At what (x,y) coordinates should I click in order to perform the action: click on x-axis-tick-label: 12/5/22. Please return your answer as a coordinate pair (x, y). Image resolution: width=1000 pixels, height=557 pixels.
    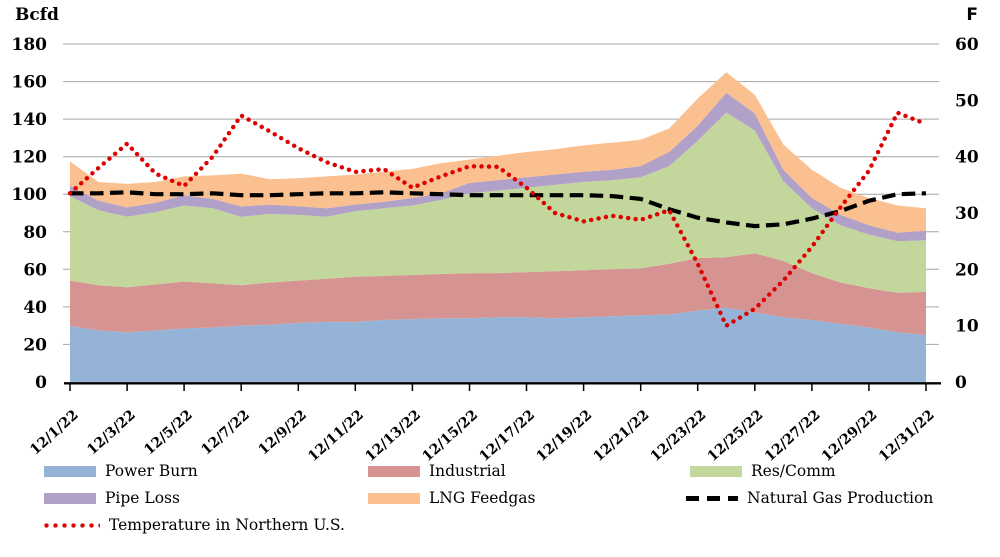
    Looking at the image, I should click on (168, 432).